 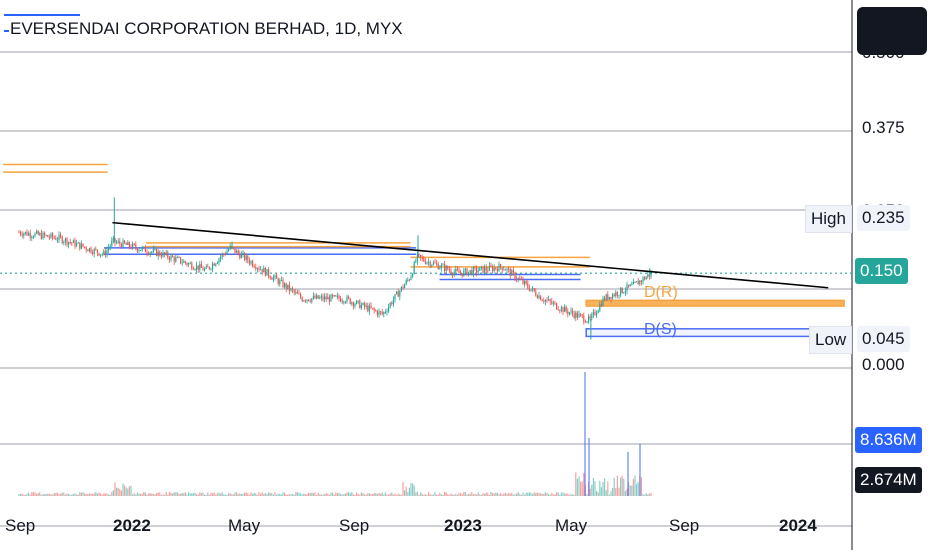 What do you see at coordinates (892, 31) in the screenshot?
I see `square-panel-icon` at bounding box center [892, 31].